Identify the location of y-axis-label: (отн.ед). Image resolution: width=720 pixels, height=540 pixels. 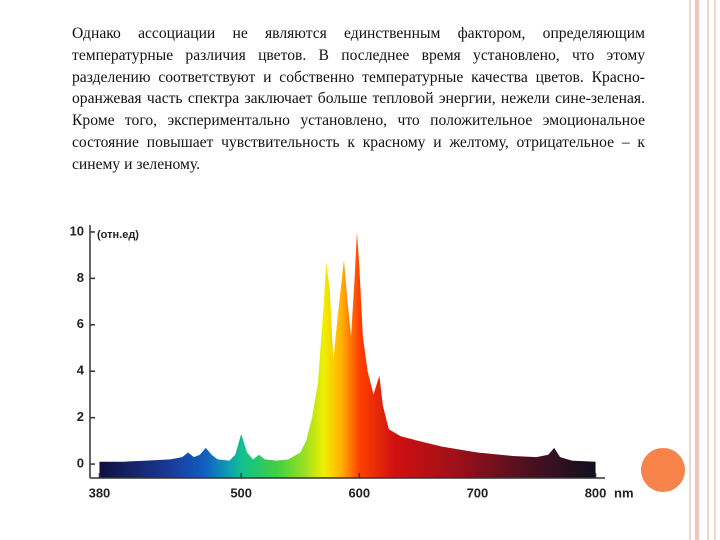
(118, 235).